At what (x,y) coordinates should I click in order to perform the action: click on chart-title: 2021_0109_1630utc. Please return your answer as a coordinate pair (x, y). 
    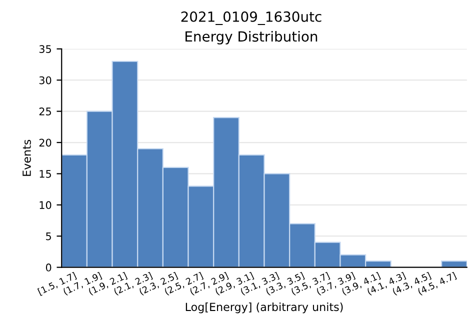
    Looking at the image, I should click on (251, 18).